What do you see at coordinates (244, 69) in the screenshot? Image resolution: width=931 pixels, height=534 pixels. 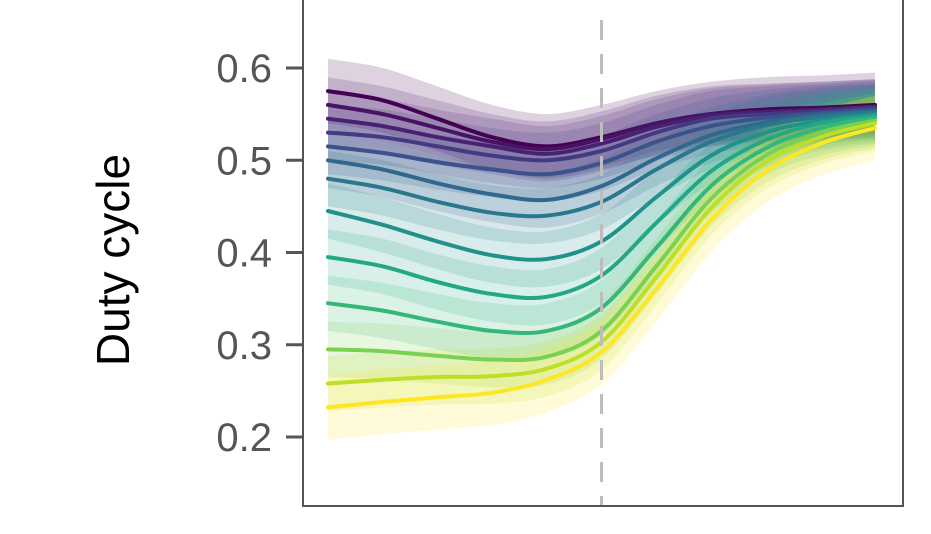 I see `y-tick-label-5: 0.6` at bounding box center [244, 69].